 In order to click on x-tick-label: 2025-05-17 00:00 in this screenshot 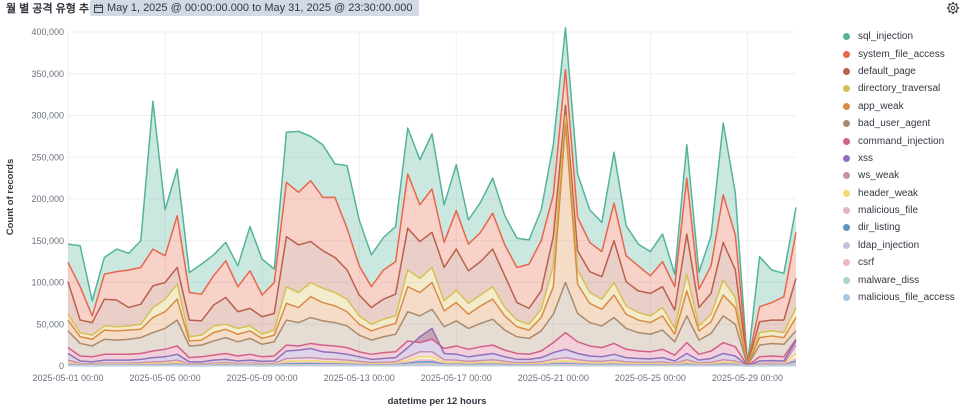, I will do `click(456, 378)`.